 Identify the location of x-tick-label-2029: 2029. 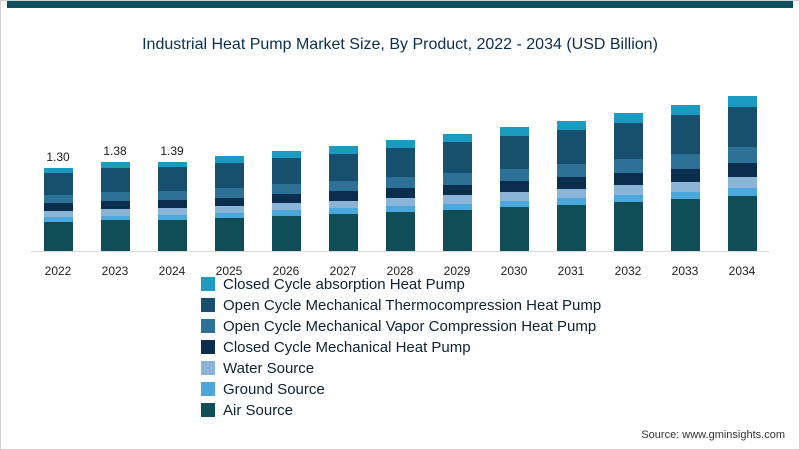
(457, 271).